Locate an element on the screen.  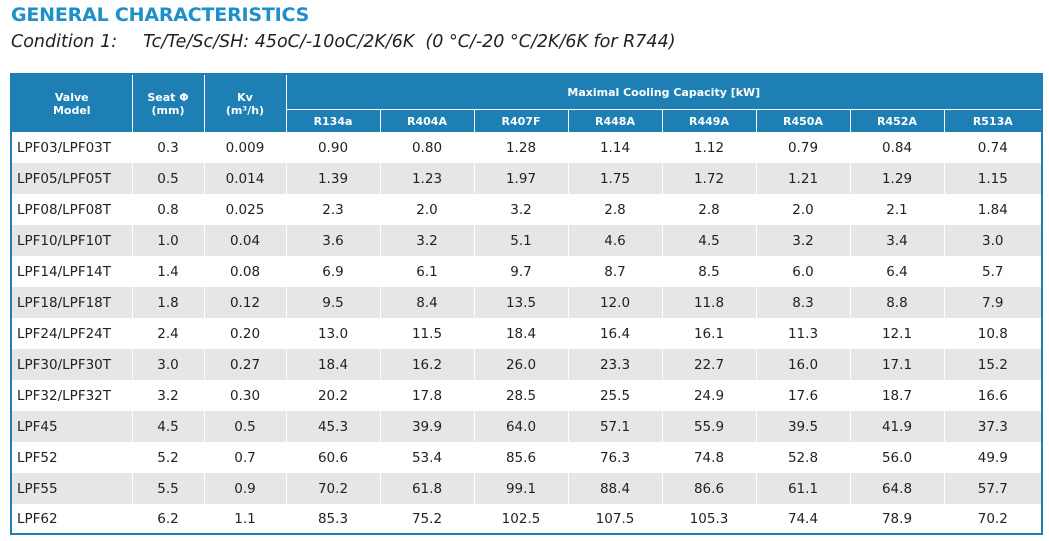
cell-seat: 0.8 is located at coordinates (168, 209).